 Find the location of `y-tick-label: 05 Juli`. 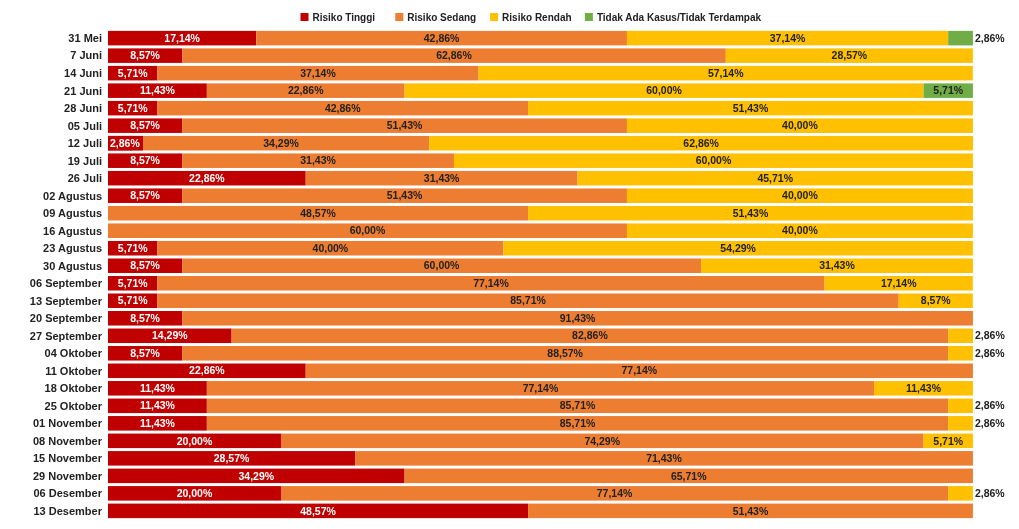

y-tick-label: 05 Juli is located at coordinates (84, 125).